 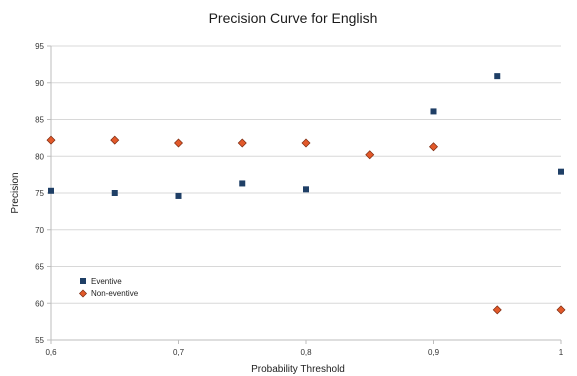 What do you see at coordinates (106, 281) in the screenshot?
I see `legend-label-eventive: Eventive` at bounding box center [106, 281].